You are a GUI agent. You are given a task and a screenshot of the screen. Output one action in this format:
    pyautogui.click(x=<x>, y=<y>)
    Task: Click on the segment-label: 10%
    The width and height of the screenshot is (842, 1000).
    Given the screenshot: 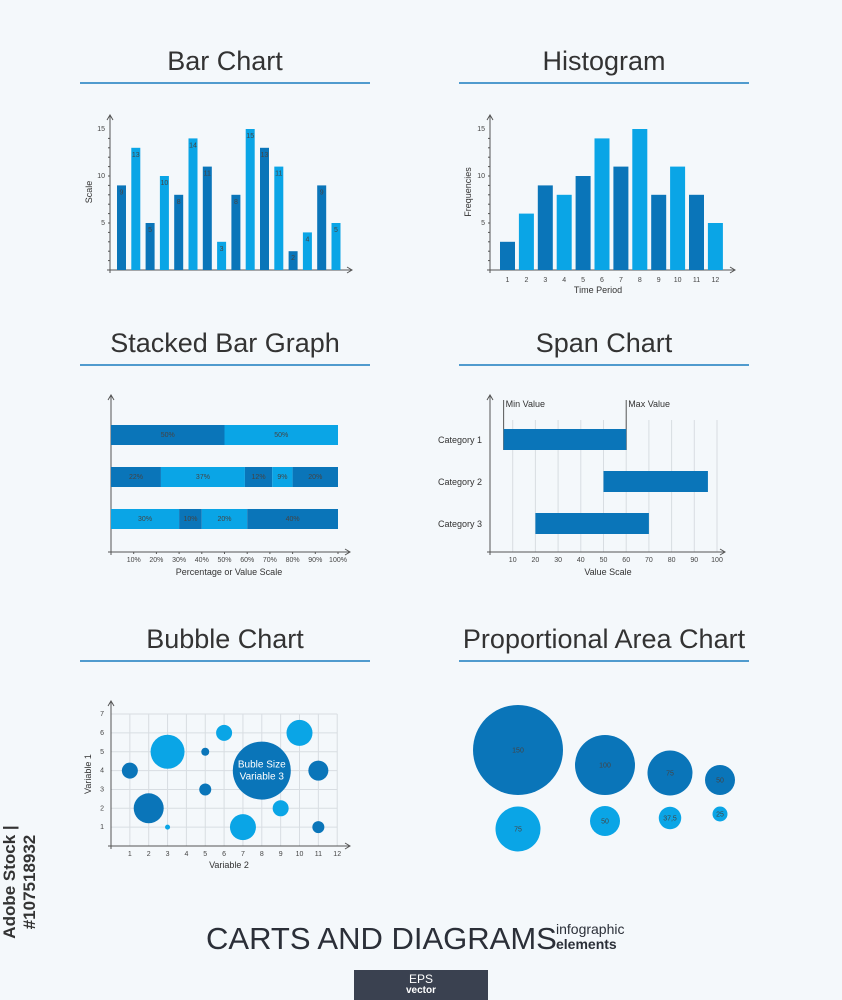 What is the action you would take?
    pyautogui.click(x=190, y=519)
    